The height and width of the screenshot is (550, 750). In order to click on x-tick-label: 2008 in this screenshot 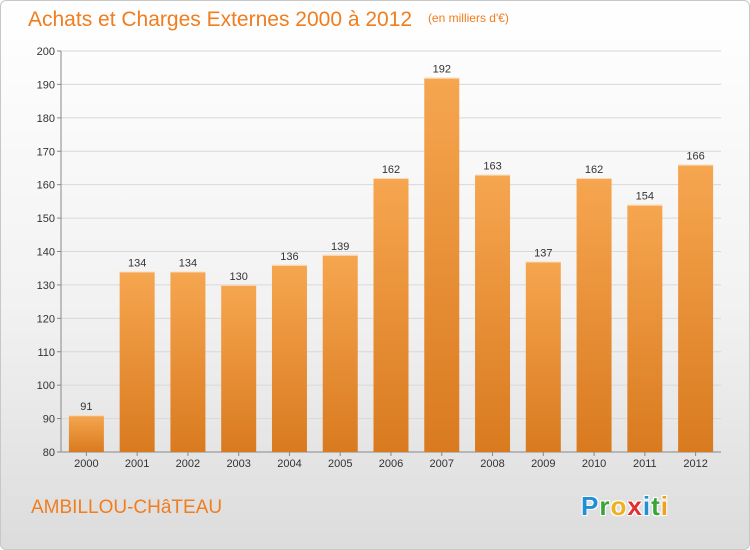, I will do `click(492, 464)`.